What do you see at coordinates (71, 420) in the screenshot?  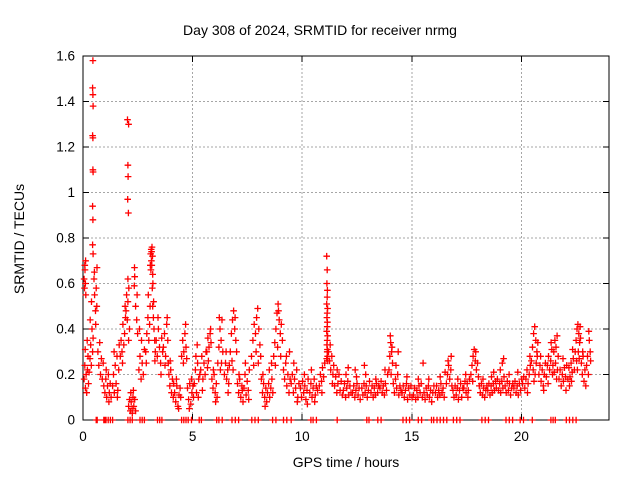 I see `y-tick-label: 0` at bounding box center [71, 420].